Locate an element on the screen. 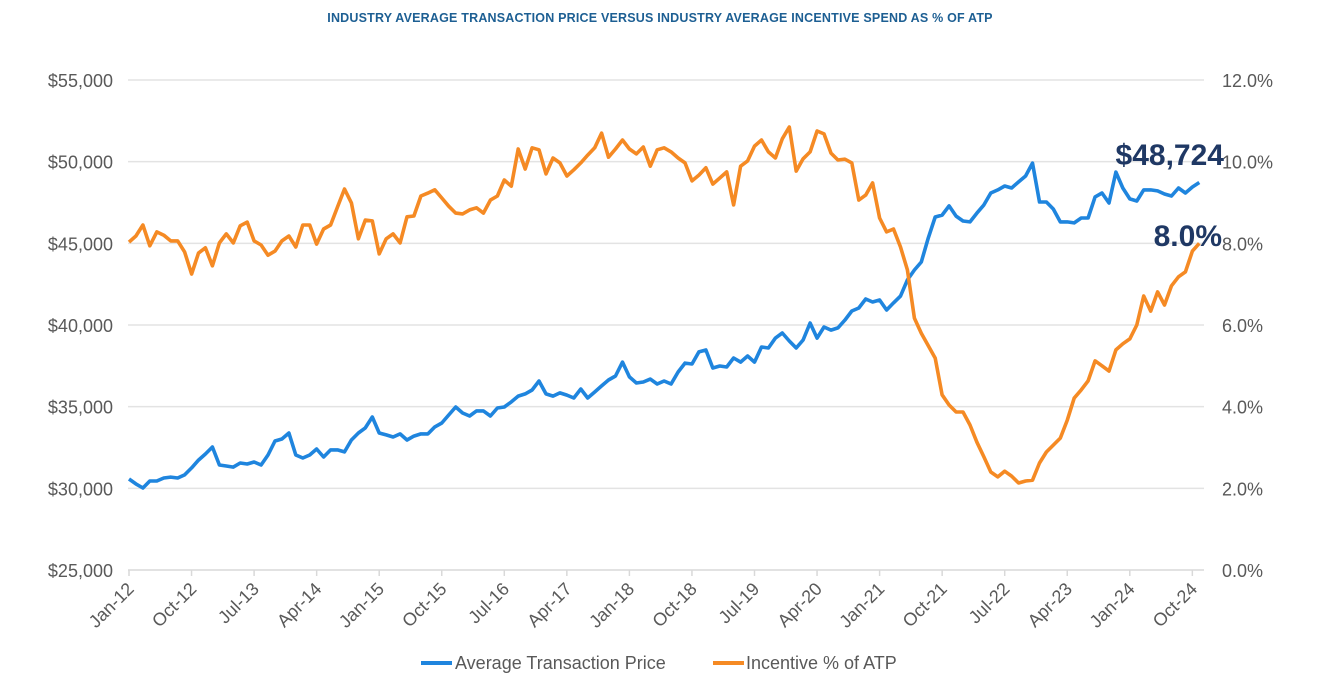  x-tick-label: Apr-20 is located at coordinates (800, 605).